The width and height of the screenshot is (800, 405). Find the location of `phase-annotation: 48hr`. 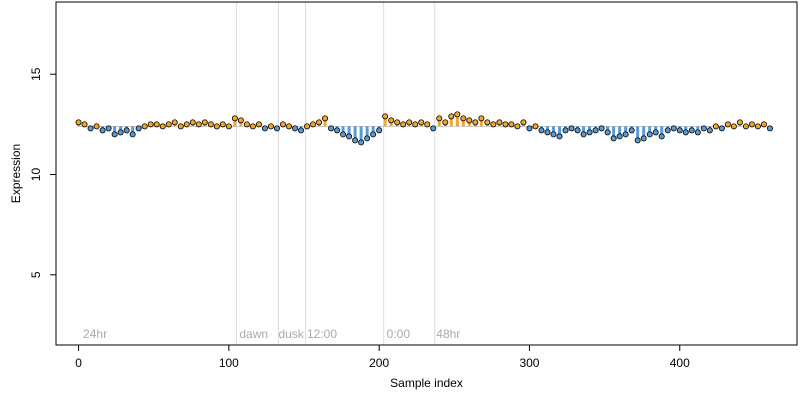

phase-annotation: 48hr is located at coordinates (448, 334).